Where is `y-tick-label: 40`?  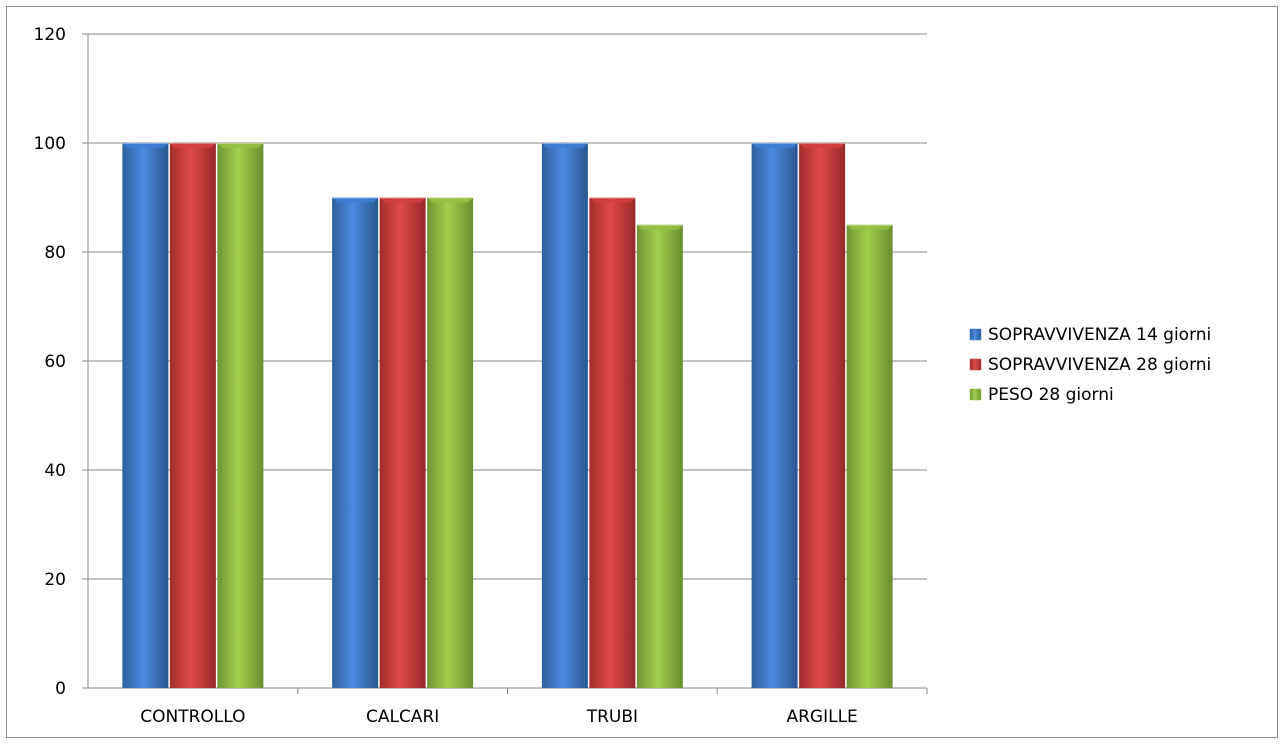
y-tick-label: 40 is located at coordinates (55, 471).